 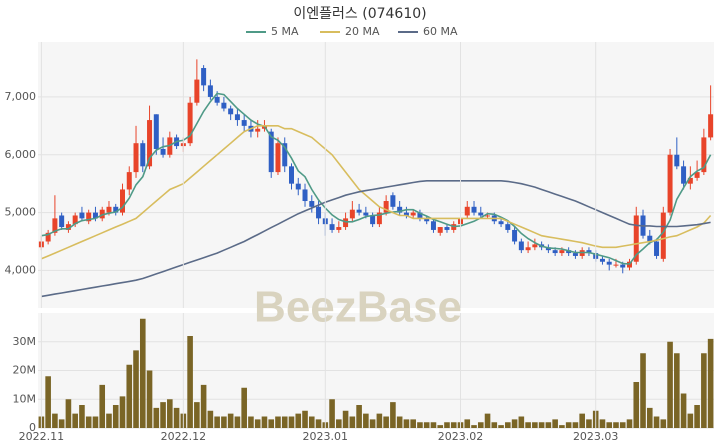 I want to click on y-tick-label: 6,000, so click(x=21, y=154).